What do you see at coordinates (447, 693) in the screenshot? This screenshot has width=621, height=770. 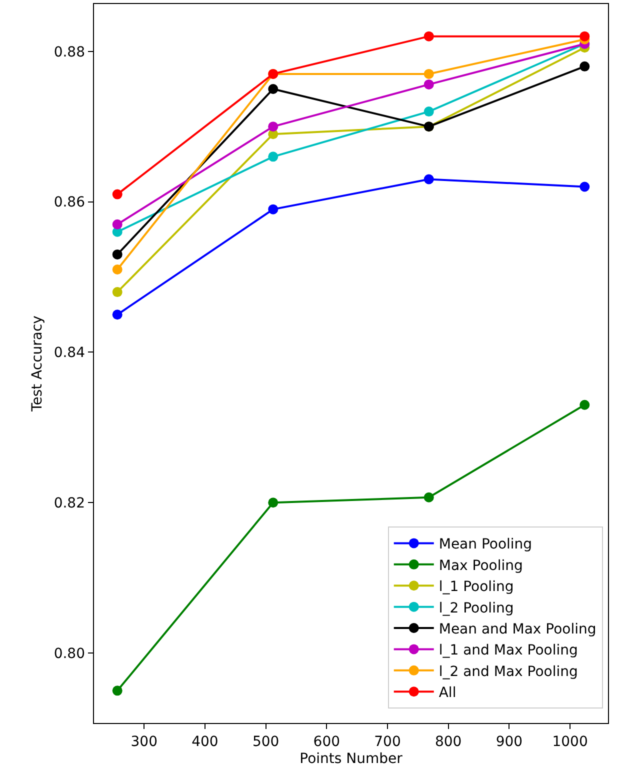 I see `legend-label: All` at bounding box center [447, 693].